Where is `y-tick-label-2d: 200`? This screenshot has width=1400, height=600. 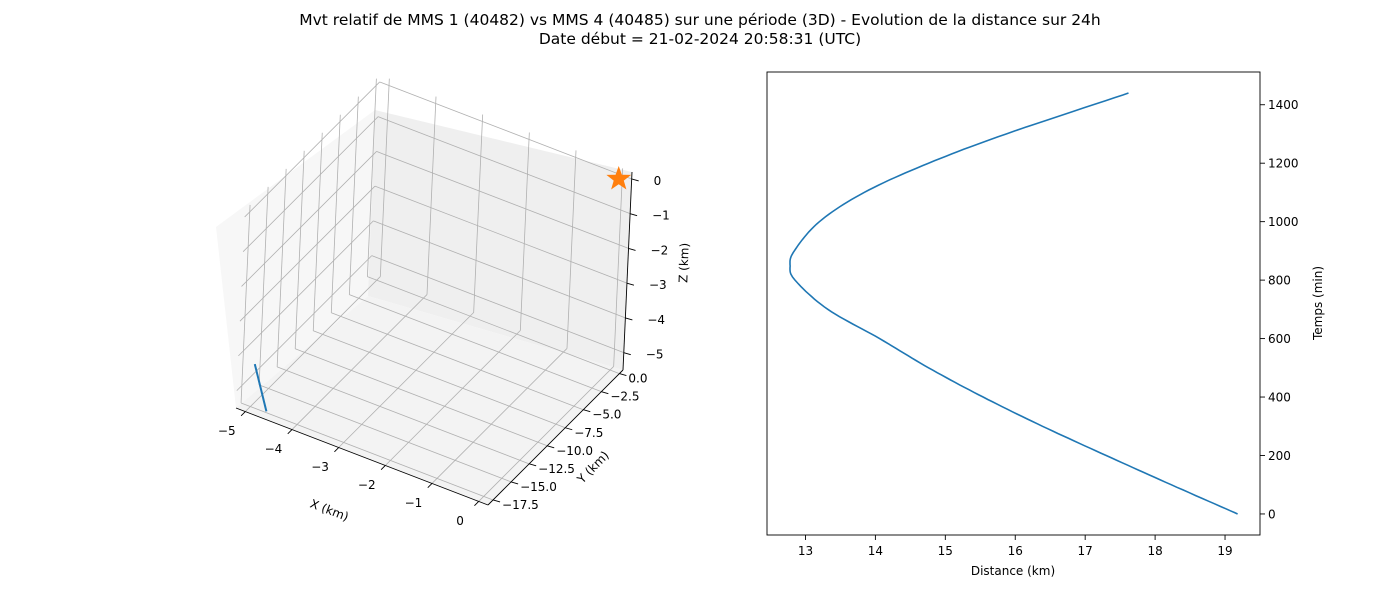 y-tick-label-2d: 200 is located at coordinates (1279, 456).